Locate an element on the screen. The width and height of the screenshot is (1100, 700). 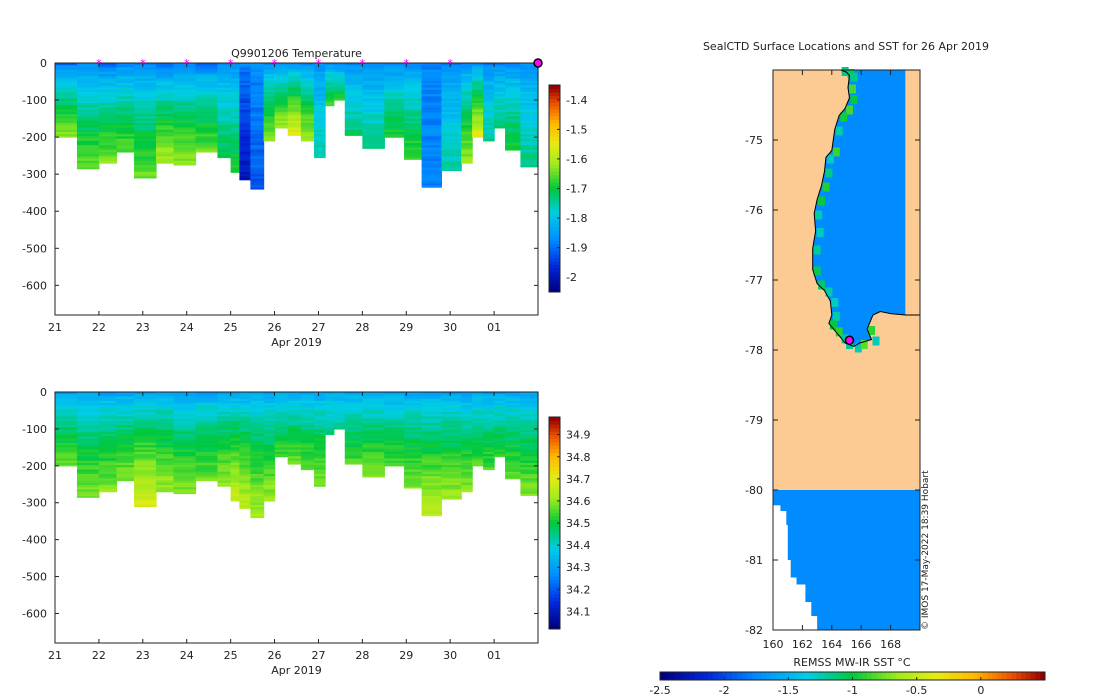
x-tick-label: 24 is located at coordinates (187, 655).